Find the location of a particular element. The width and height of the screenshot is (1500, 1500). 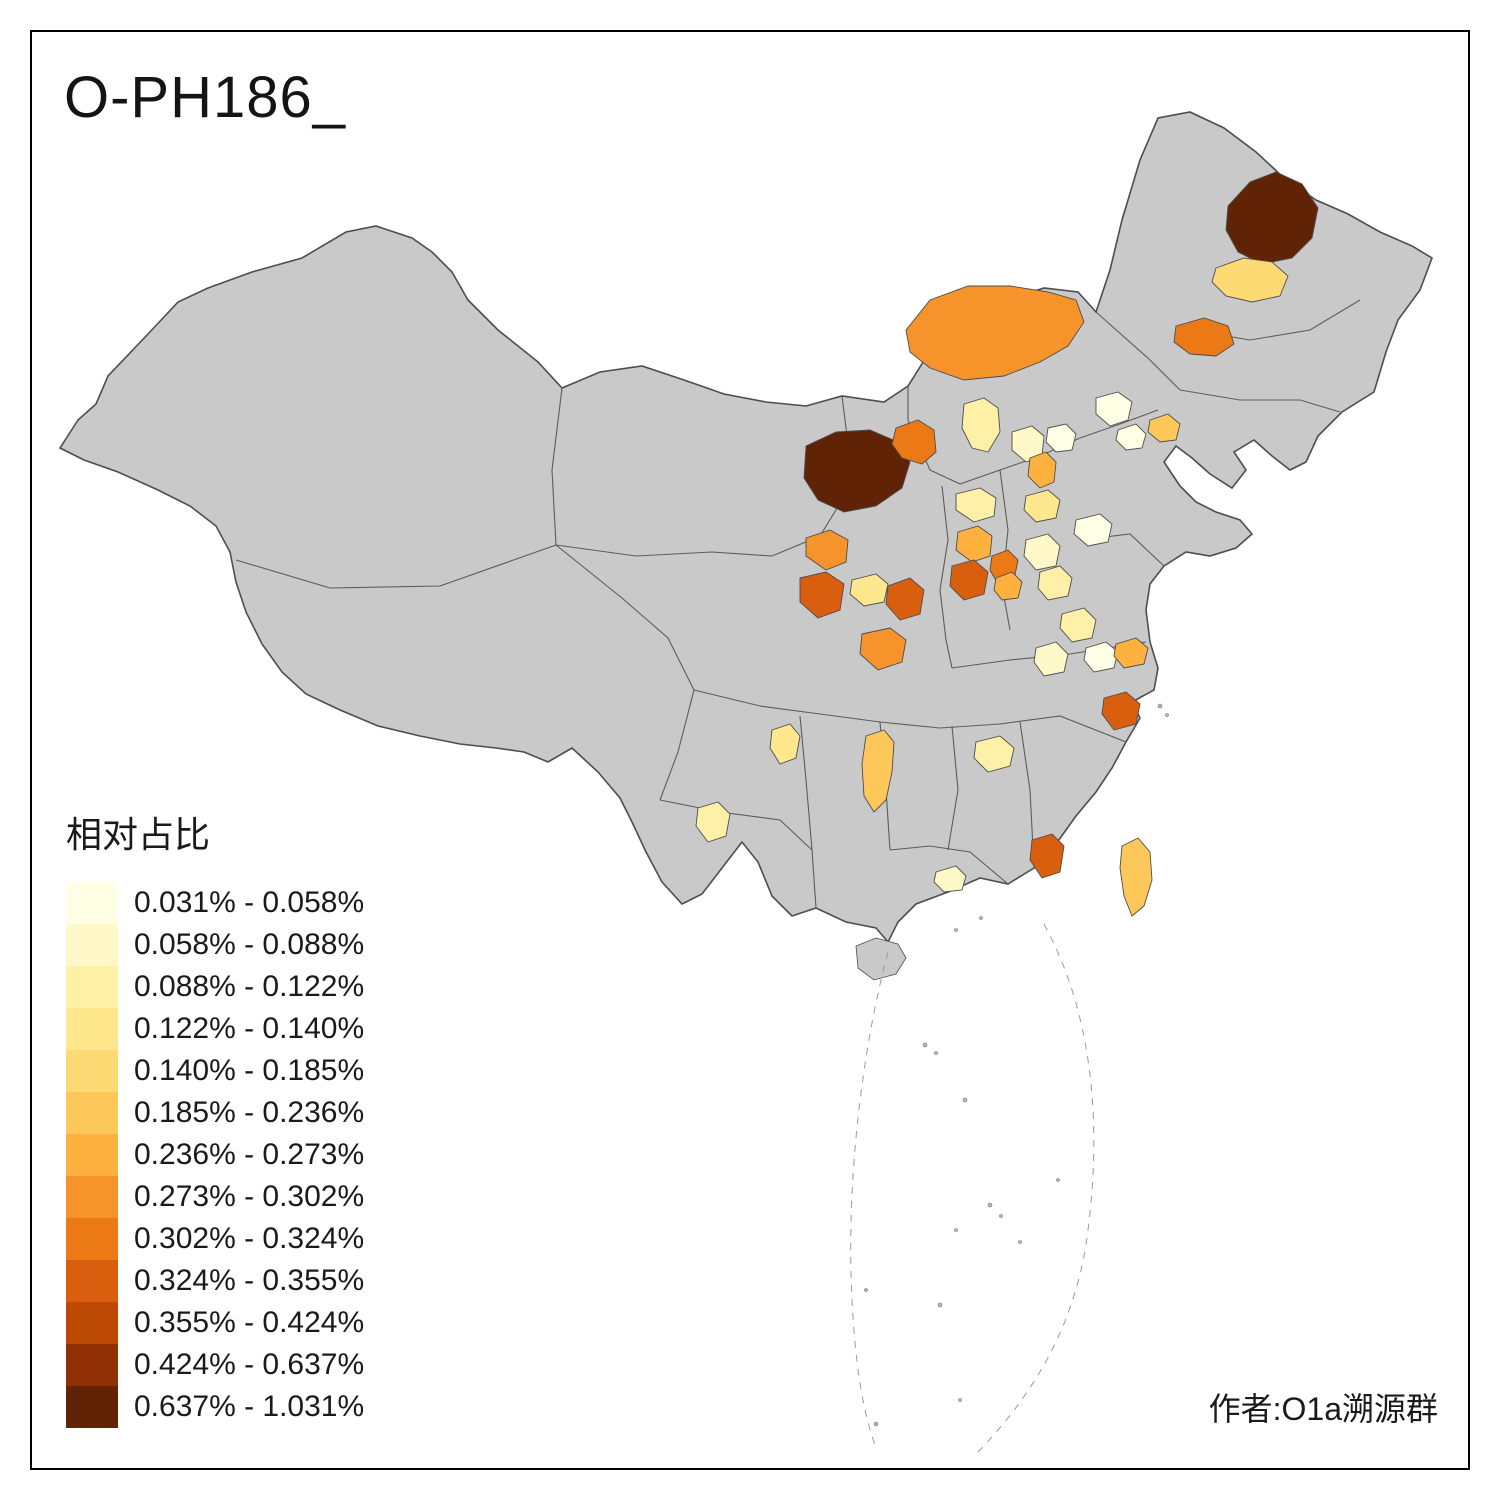

legend-row: 0.236% - 0.273% is located at coordinates (215, 1155).